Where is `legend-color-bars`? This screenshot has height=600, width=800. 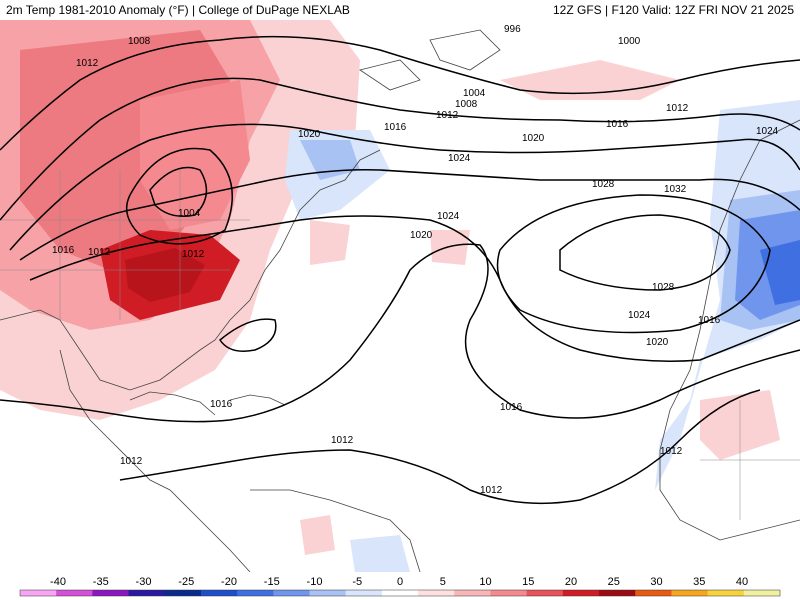
legend-color-bars is located at coordinates (400, 593).